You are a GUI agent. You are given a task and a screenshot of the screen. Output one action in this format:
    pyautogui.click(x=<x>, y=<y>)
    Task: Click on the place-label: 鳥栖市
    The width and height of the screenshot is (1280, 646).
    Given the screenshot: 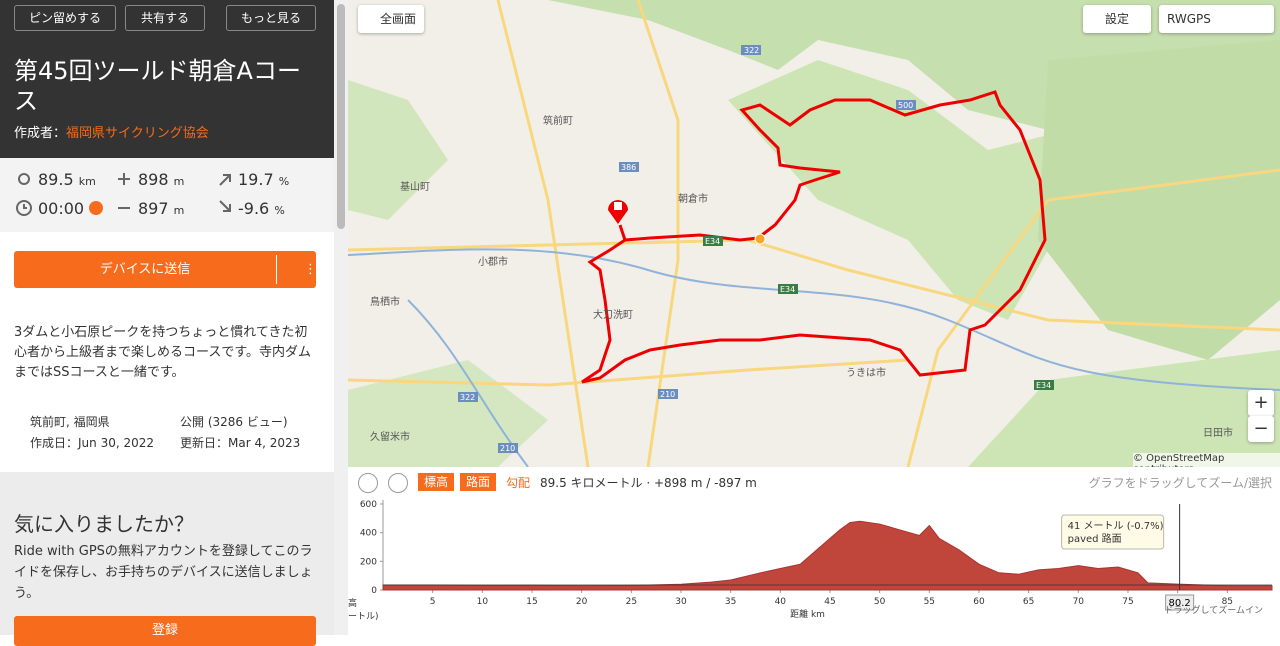 What is the action you would take?
    pyautogui.click(x=385, y=301)
    